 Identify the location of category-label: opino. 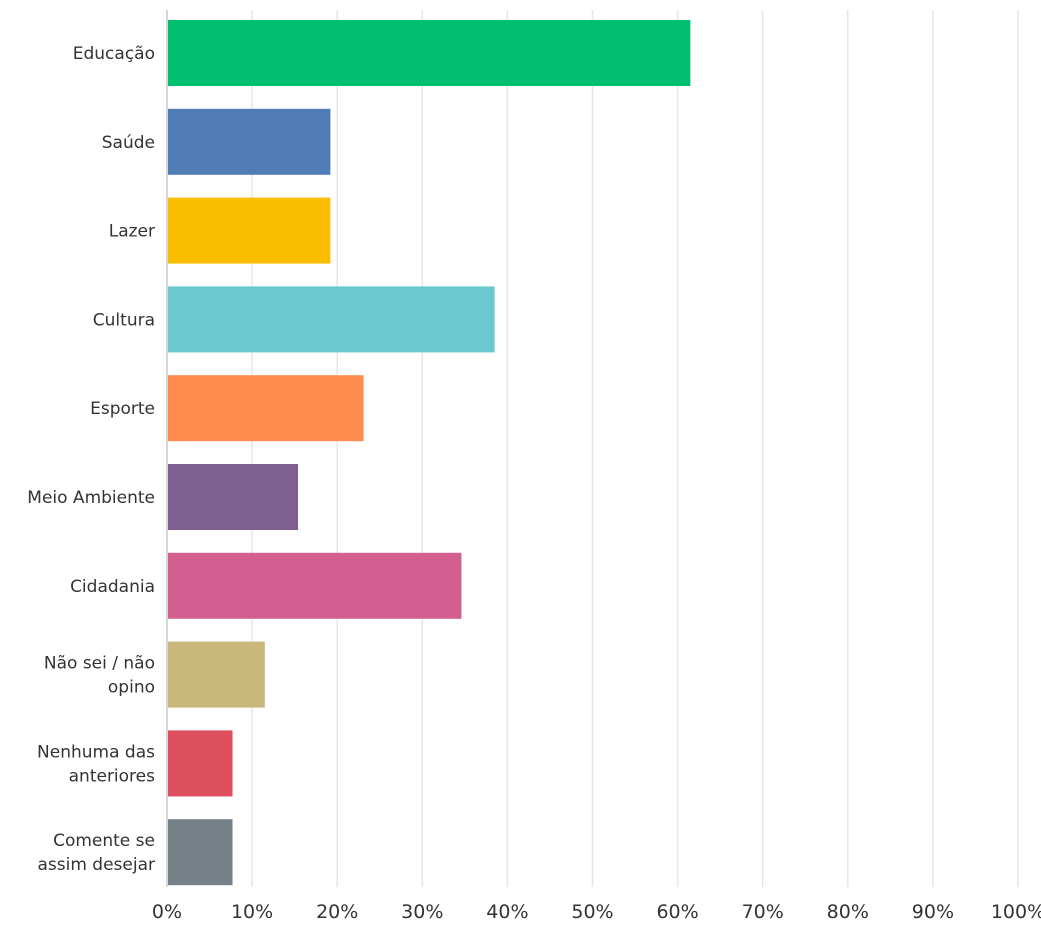
(131, 688).